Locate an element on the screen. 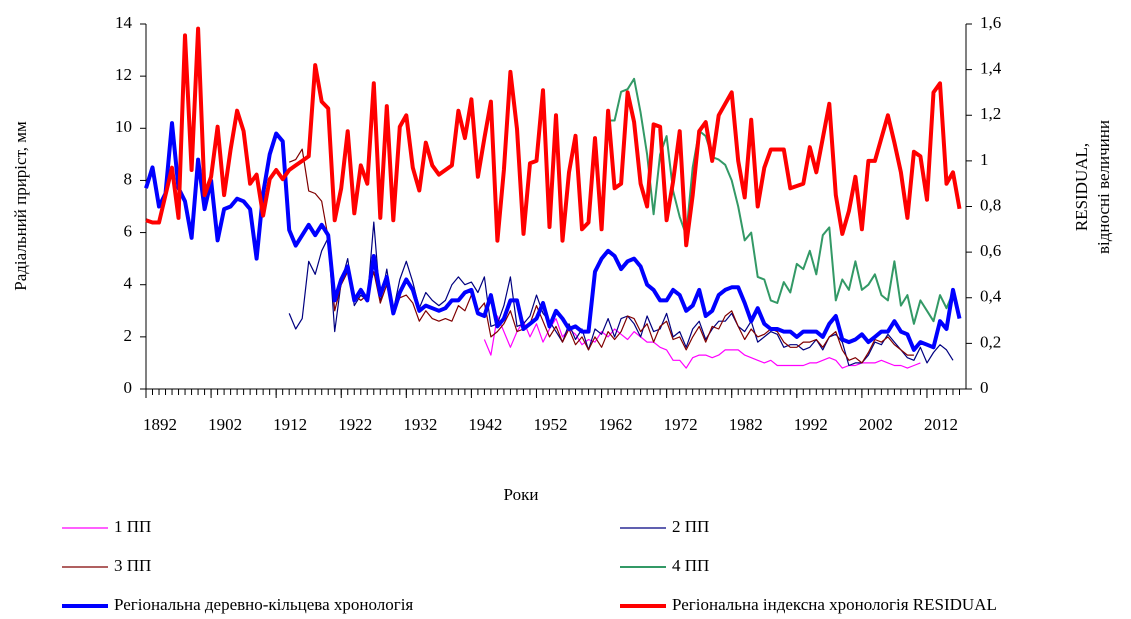 The height and width of the screenshot is (619, 1131). x-tick-label: 1992 is located at coordinates (811, 424).